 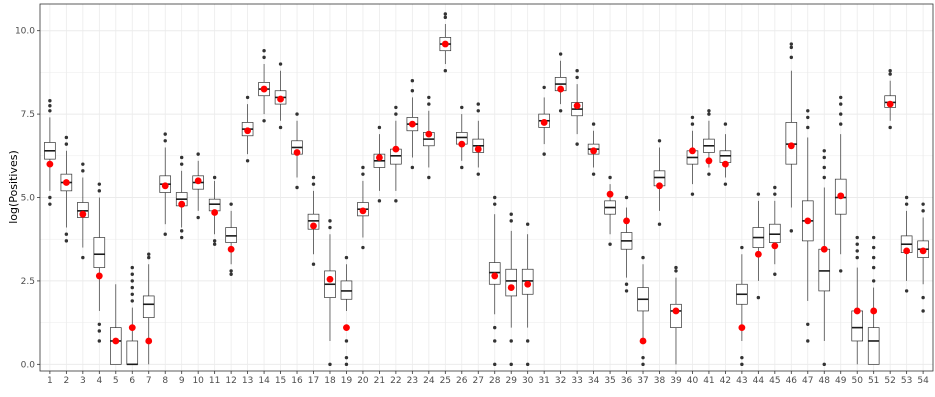 I want to click on y-tick-label: 7.5, so click(x=28, y=115).